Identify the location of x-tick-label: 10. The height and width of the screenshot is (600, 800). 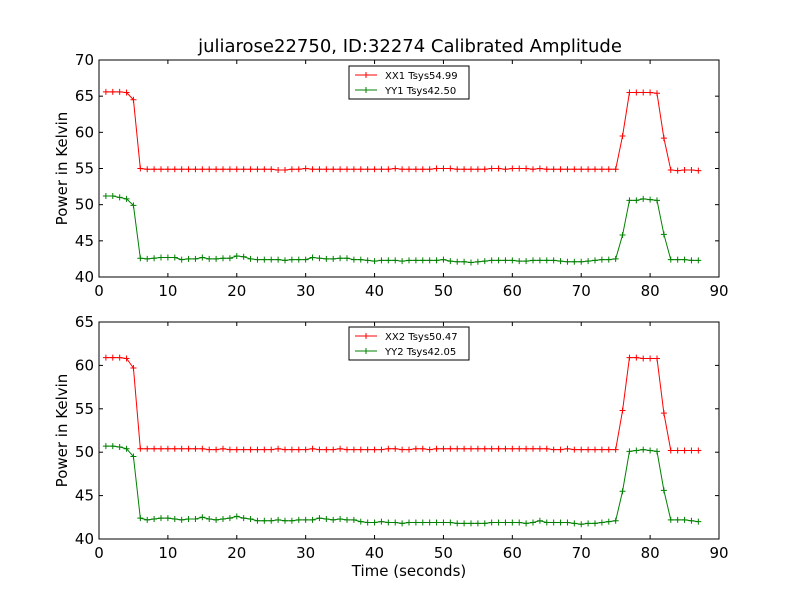
(167, 553).